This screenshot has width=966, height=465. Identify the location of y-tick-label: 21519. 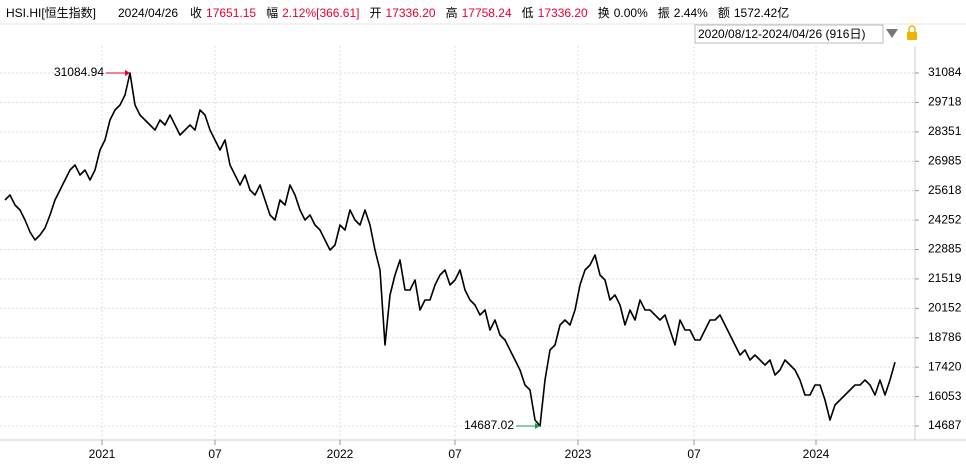
(945, 278).